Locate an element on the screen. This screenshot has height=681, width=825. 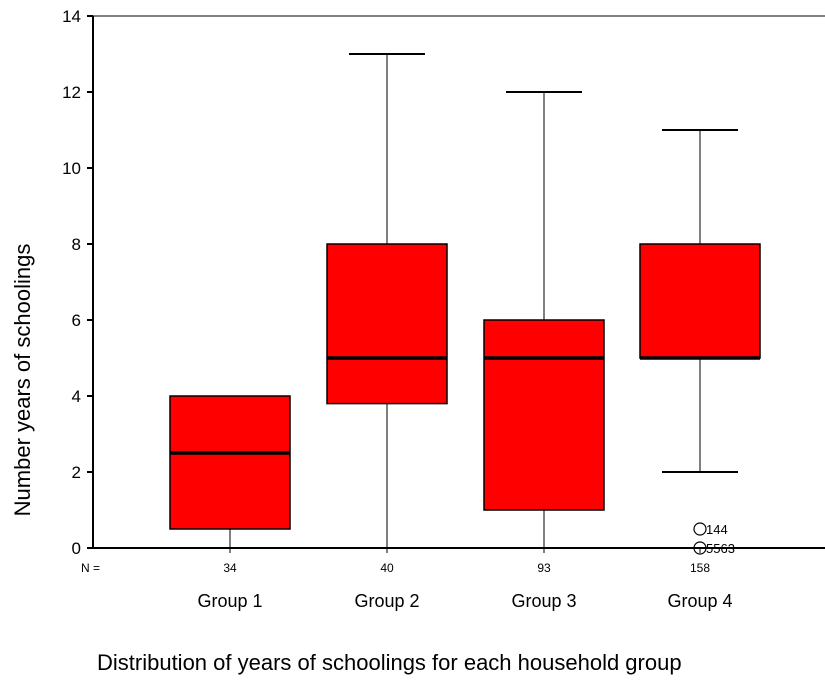
category-label: Group 1 is located at coordinates (229, 601).